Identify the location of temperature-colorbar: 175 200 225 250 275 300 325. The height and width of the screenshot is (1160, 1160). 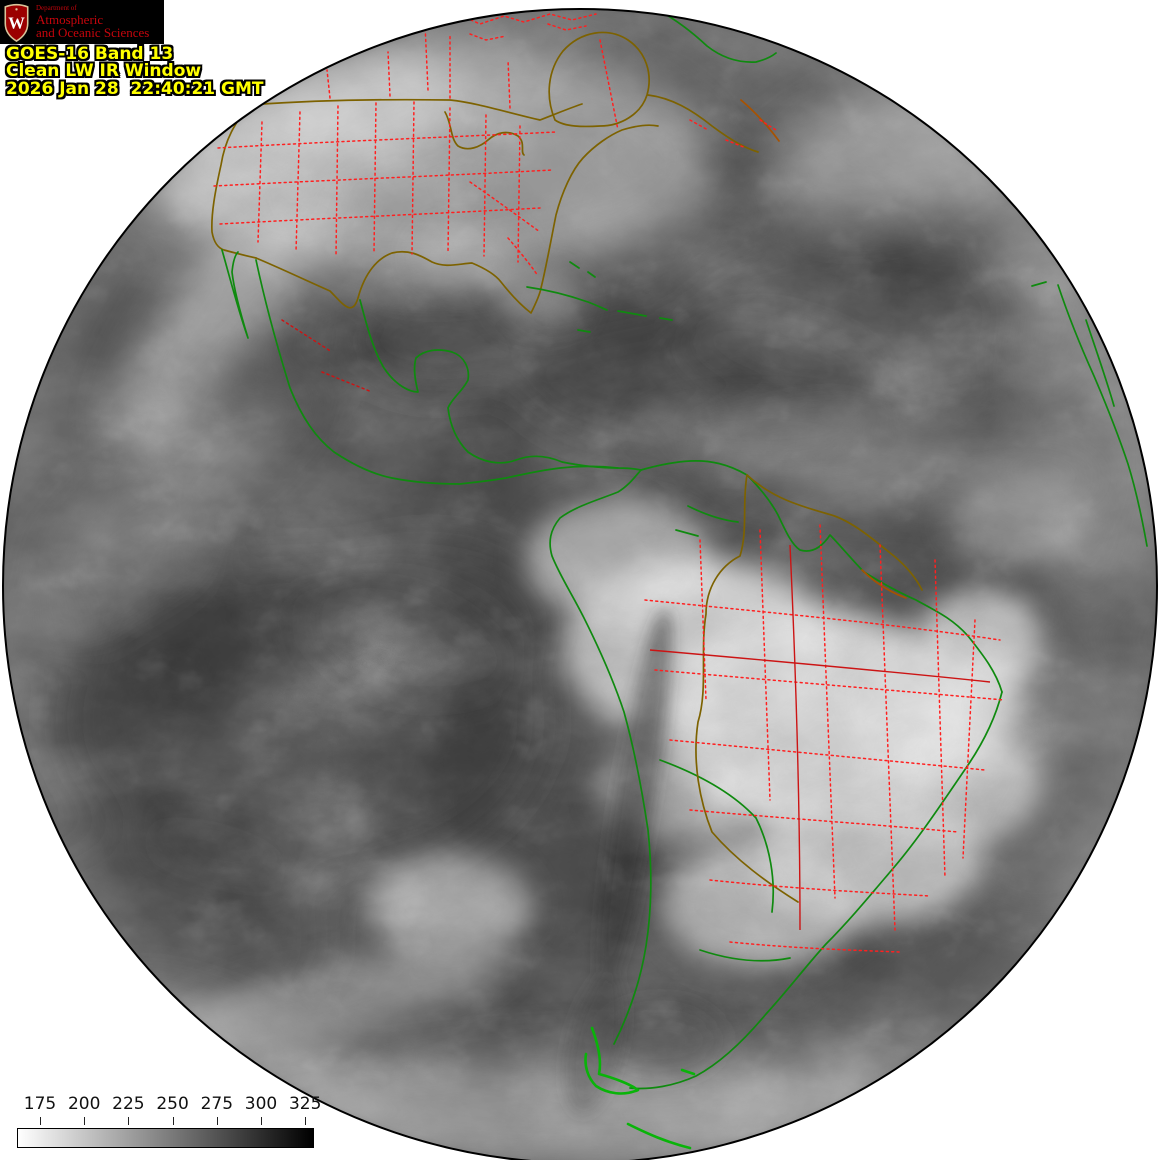
(170, 1125).